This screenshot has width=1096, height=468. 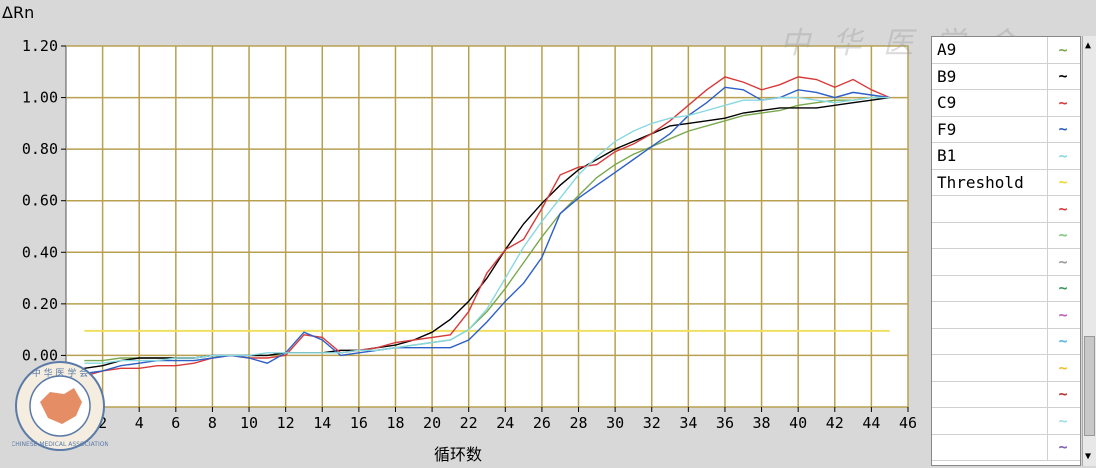 What do you see at coordinates (40, 46) in the screenshot?
I see `y-tick-label: 1.20` at bounding box center [40, 46].